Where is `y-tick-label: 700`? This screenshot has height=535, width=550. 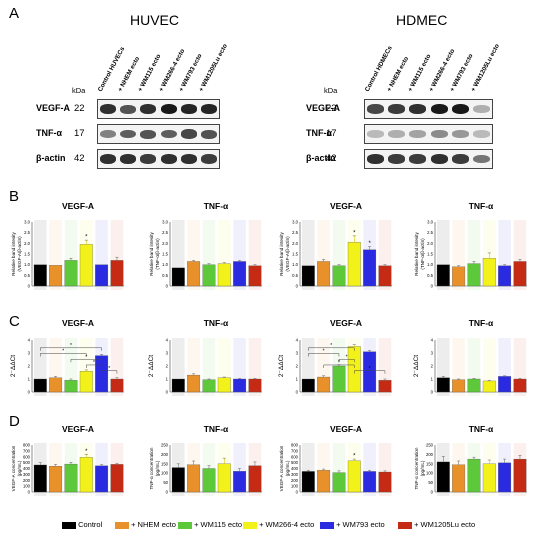 y-tick-label: 700 is located at coordinates (27, 450).